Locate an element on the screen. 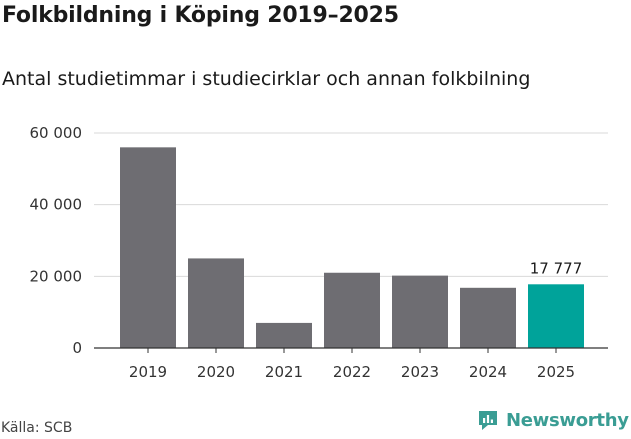  brand-logo: Newsworthy is located at coordinates (552, 420).